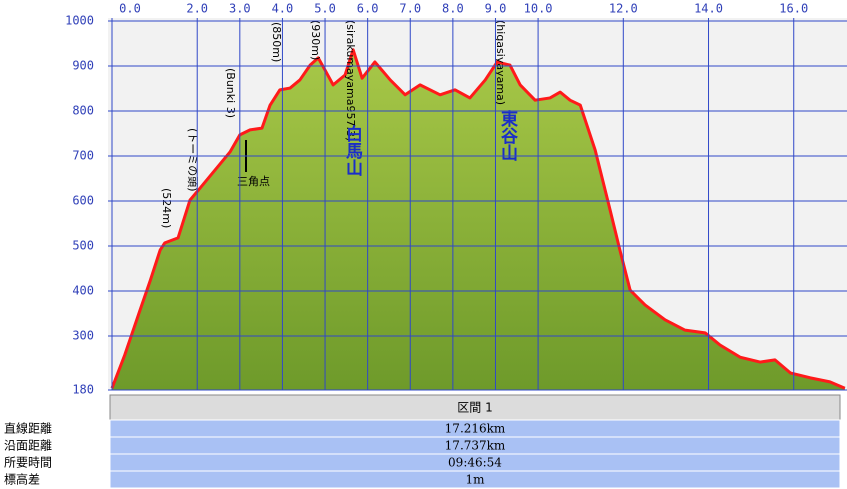 This screenshot has height=489, width=847. I want to click on table-header, so click(475, 407).